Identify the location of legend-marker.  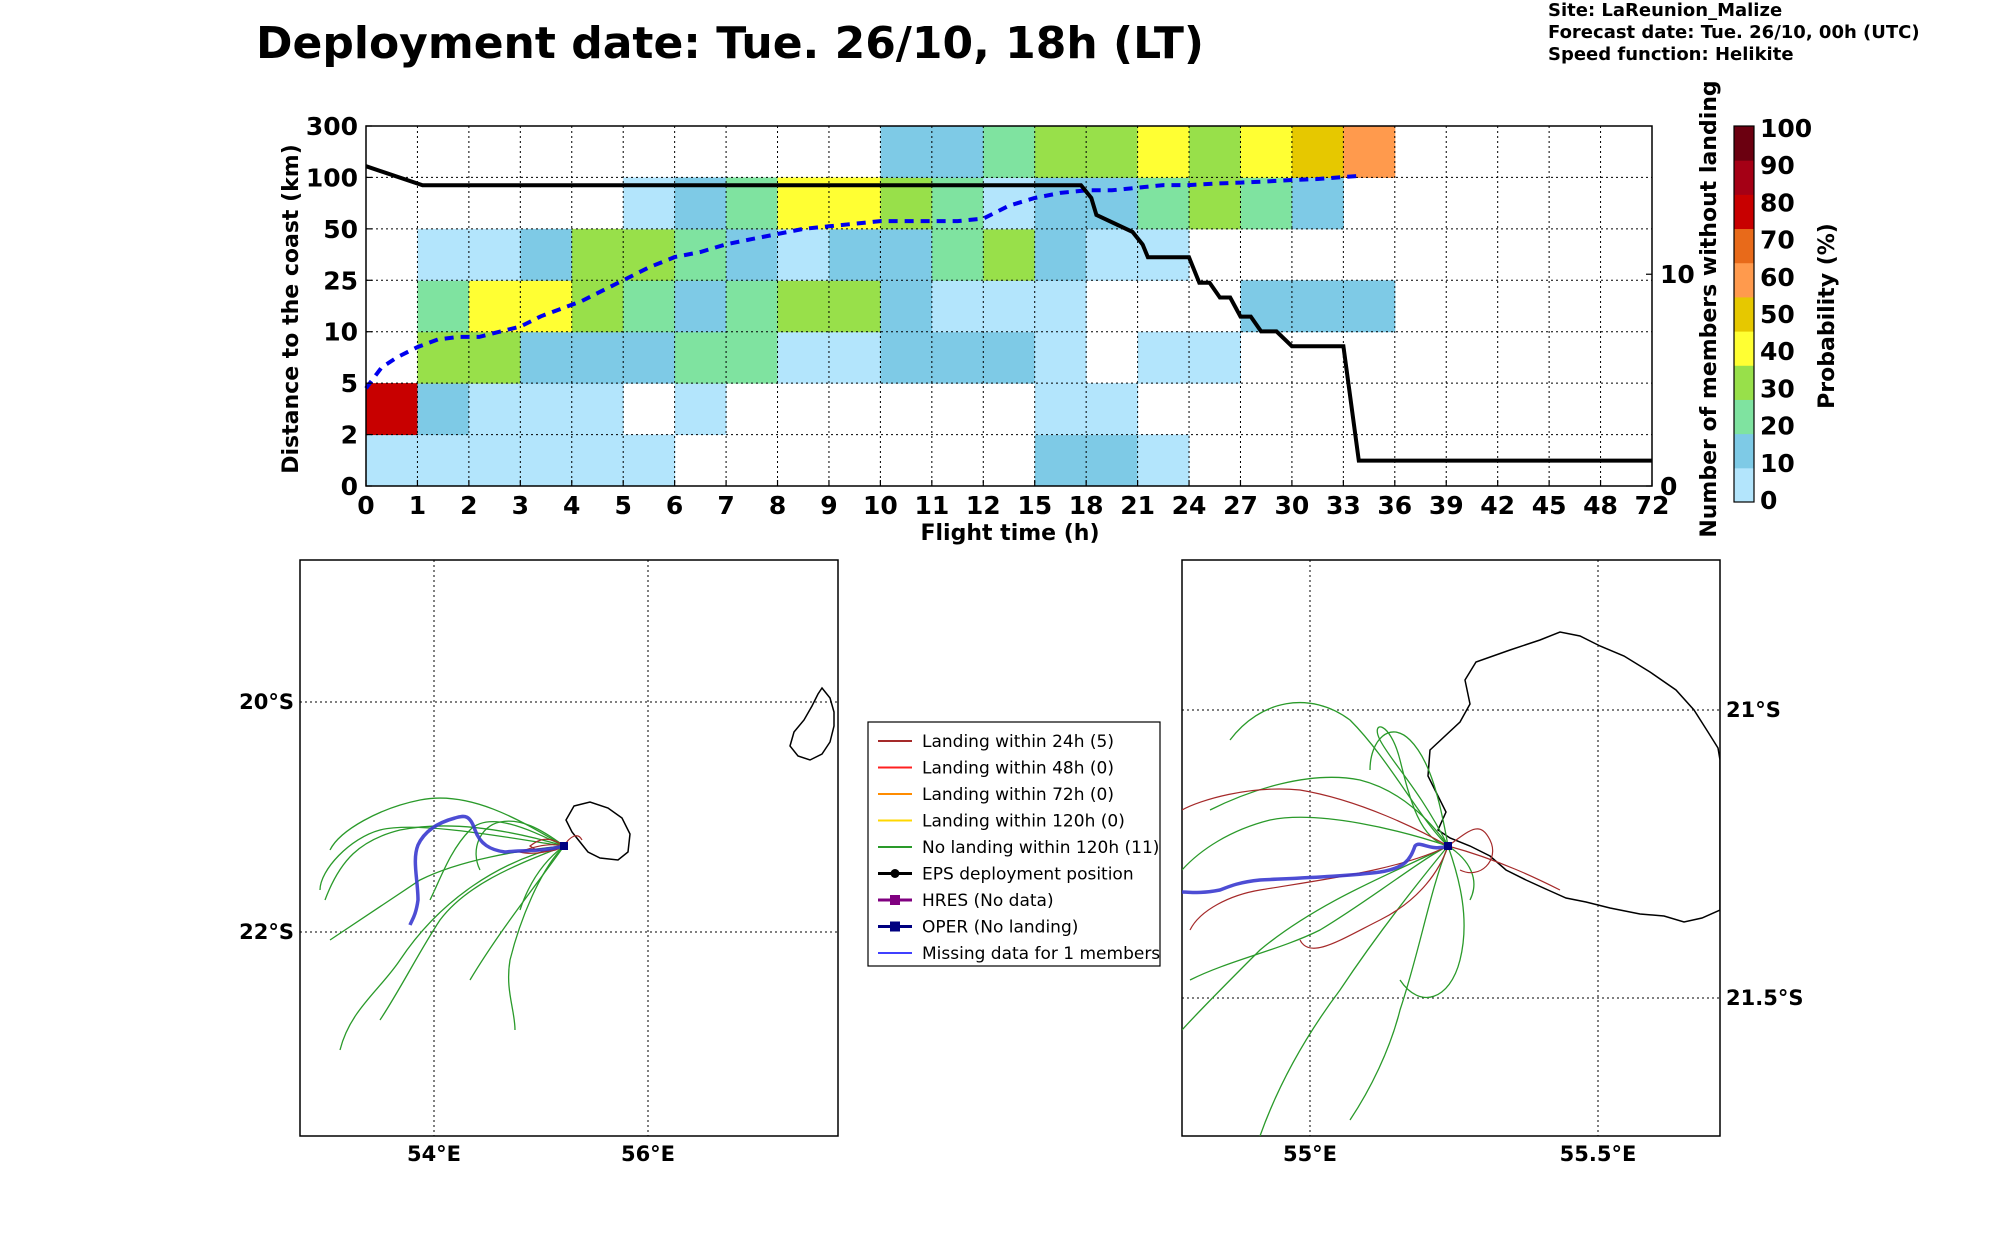
(895, 926).